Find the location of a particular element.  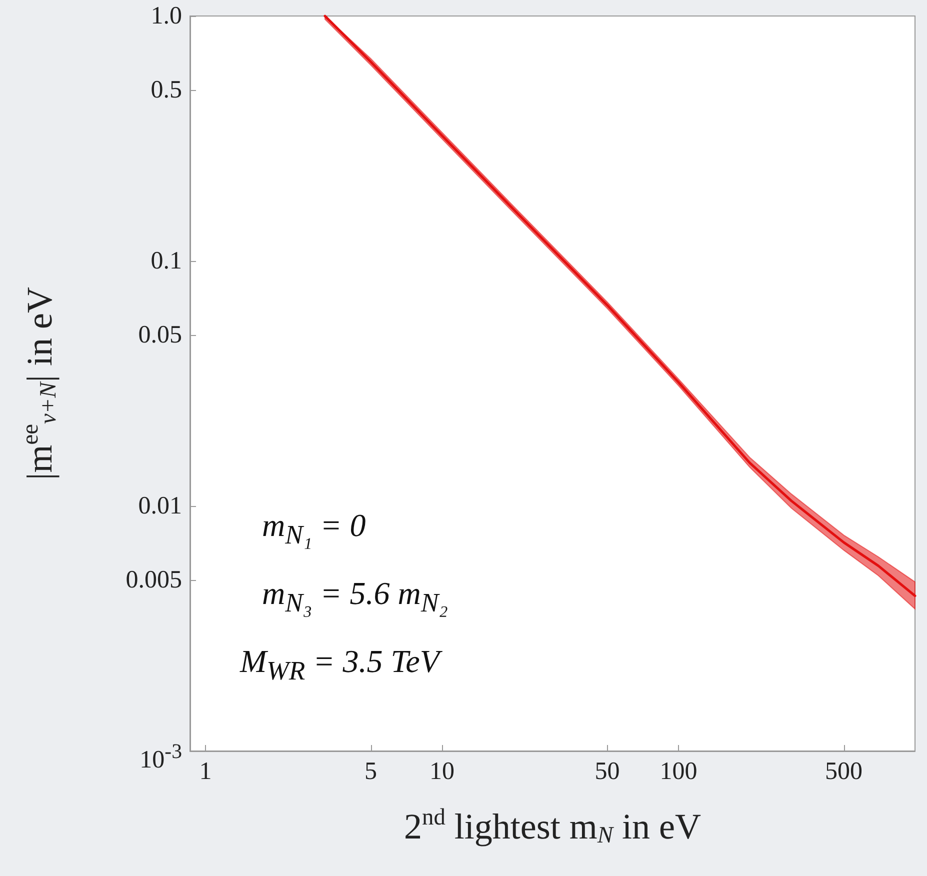

y-tick-label: 0.05 is located at coordinates (160, 334).